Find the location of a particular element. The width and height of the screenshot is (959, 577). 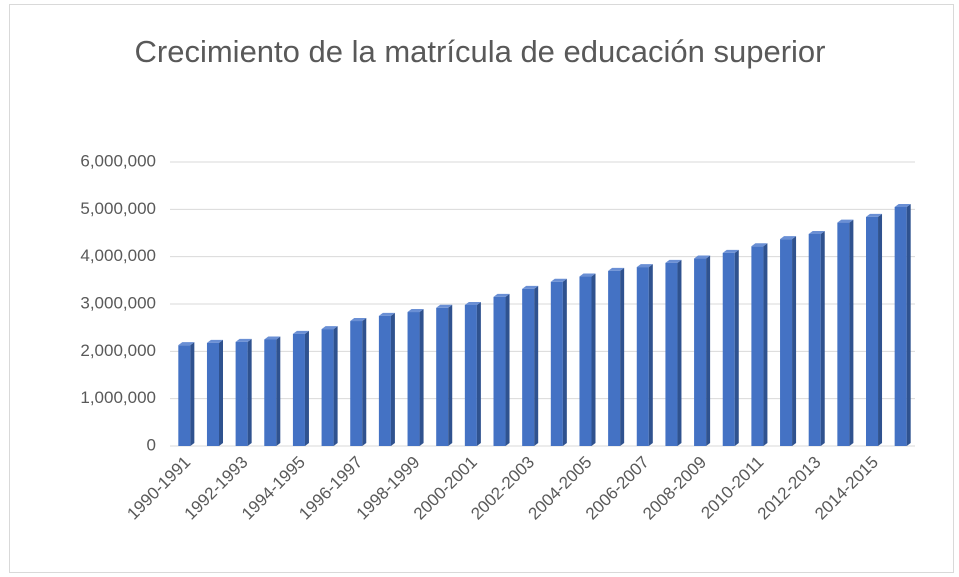

y-tick-label: 2,000,000 is located at coordinates (118, 350).